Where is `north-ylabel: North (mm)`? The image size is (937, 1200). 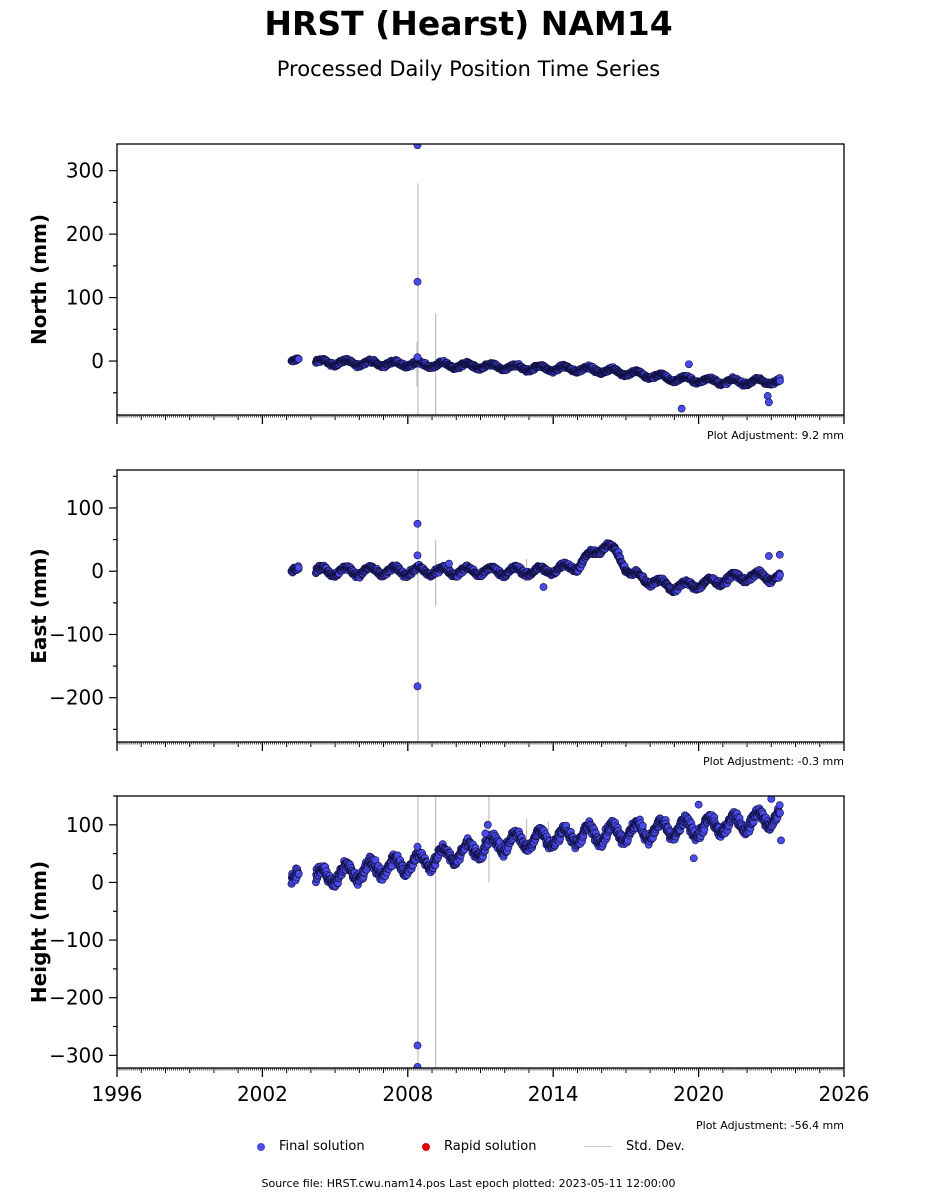
north-ylabel: North (mm) is located at coordinates (39, 279).